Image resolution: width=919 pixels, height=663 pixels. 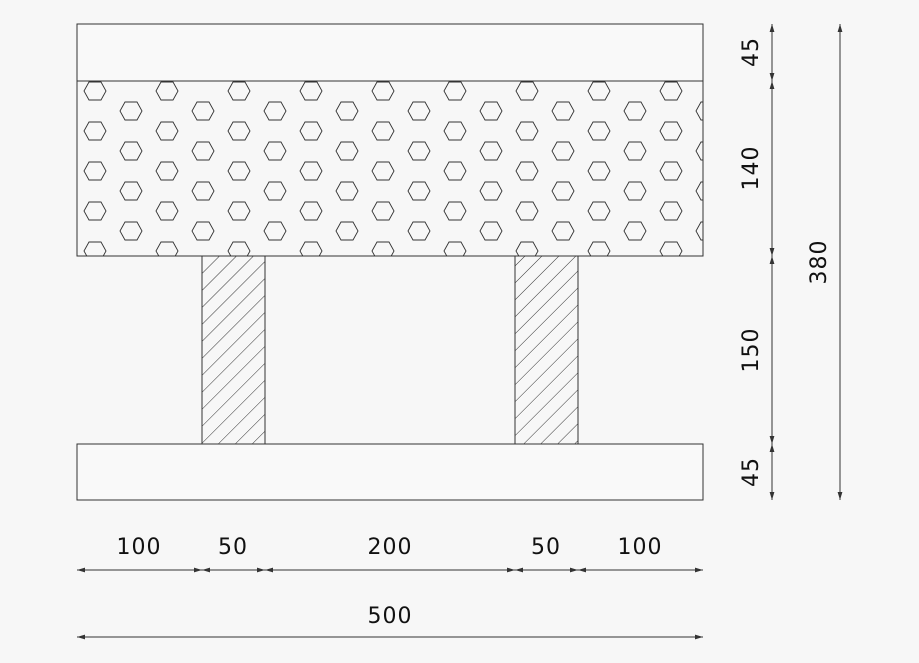 I want to click on total-width-label: 500, so click(x=390, y=616).